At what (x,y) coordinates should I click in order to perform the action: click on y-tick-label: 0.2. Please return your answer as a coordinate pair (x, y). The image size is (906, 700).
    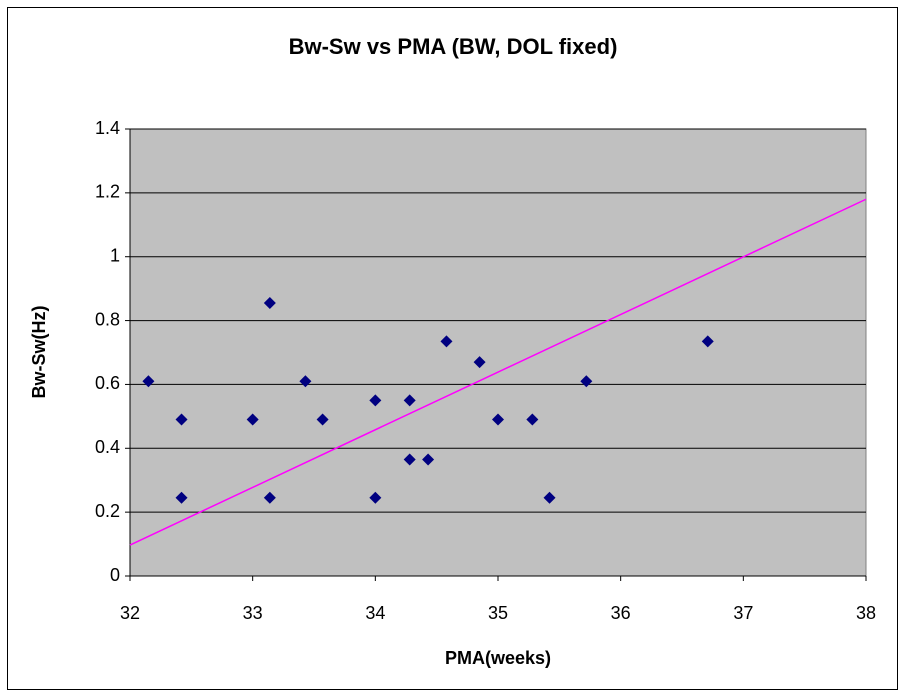
    Looking at the image, I should click on (107, 511).